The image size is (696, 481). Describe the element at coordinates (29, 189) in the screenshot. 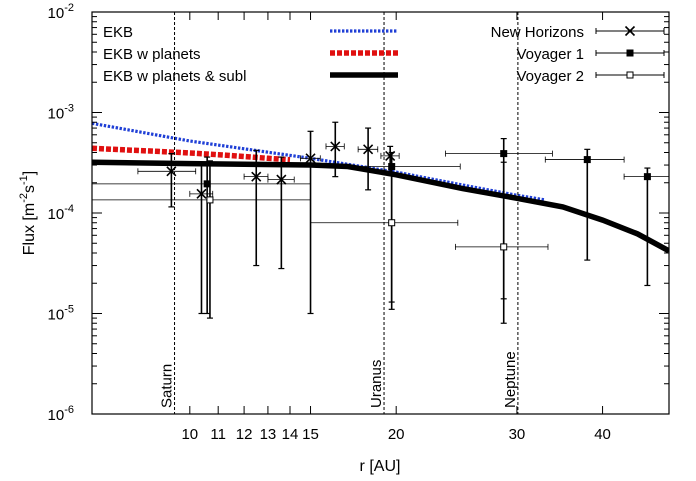

I see `y-axis-label-mid: s` at that location.